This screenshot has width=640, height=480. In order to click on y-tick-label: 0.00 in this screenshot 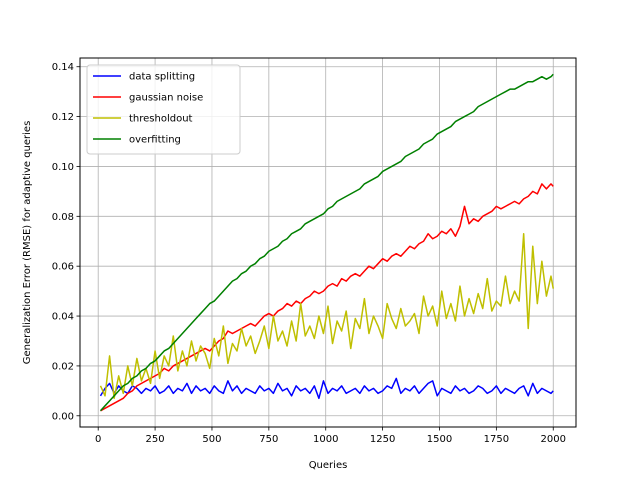, I will do `click(63, 416)`.